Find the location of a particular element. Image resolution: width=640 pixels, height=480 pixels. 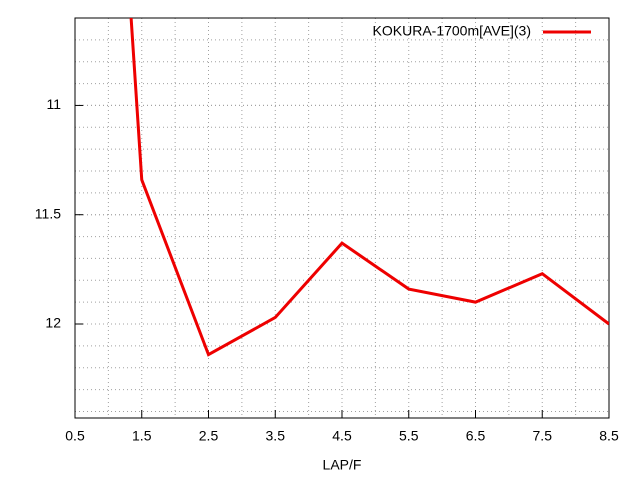

x-axis-label: LAP/F is located at coordinates (342, 465).